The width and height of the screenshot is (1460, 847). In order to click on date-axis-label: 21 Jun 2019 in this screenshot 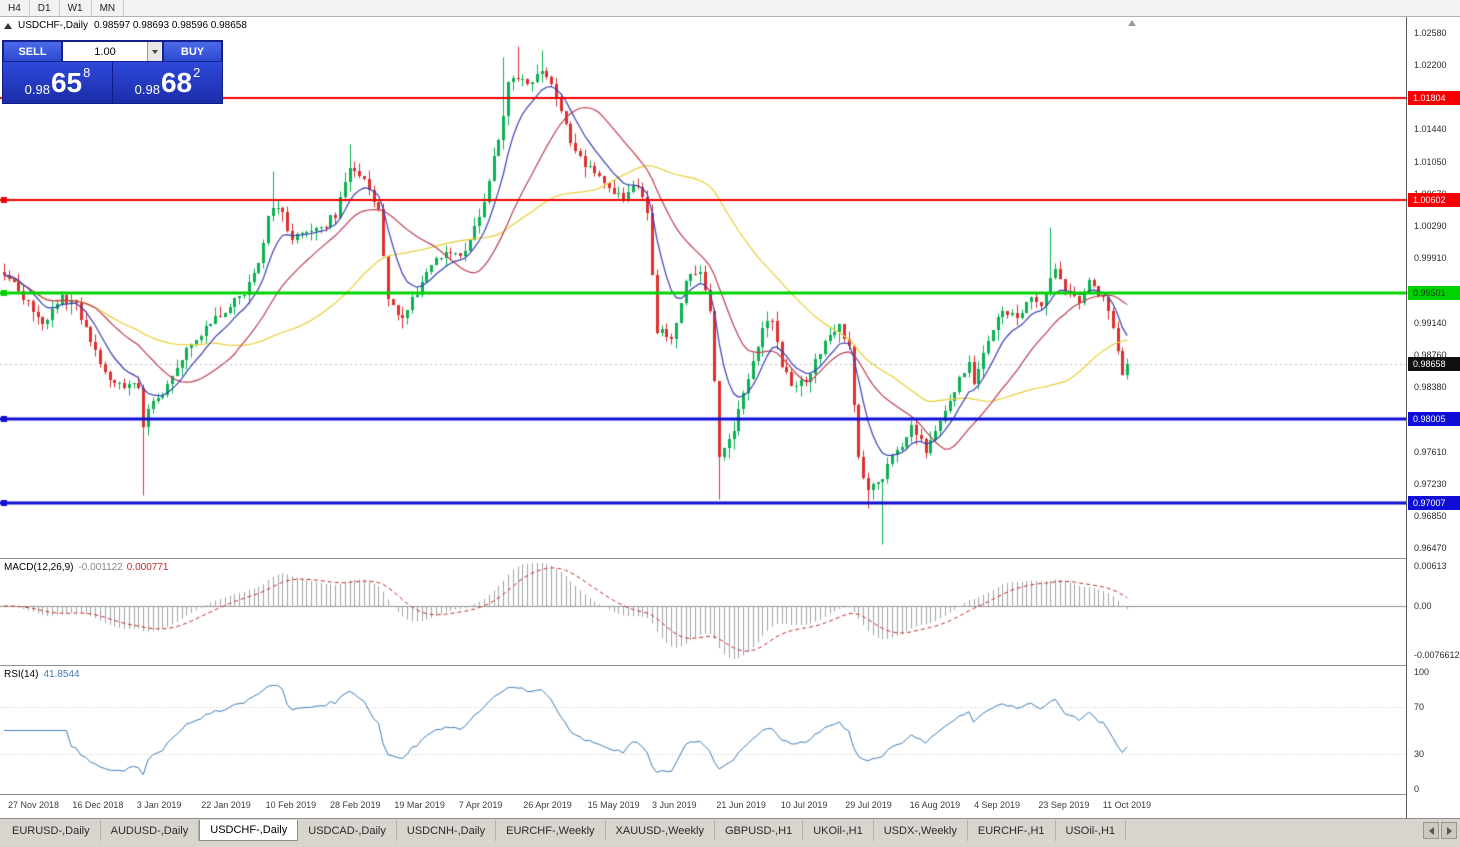, I will do `click(741, 805)`.